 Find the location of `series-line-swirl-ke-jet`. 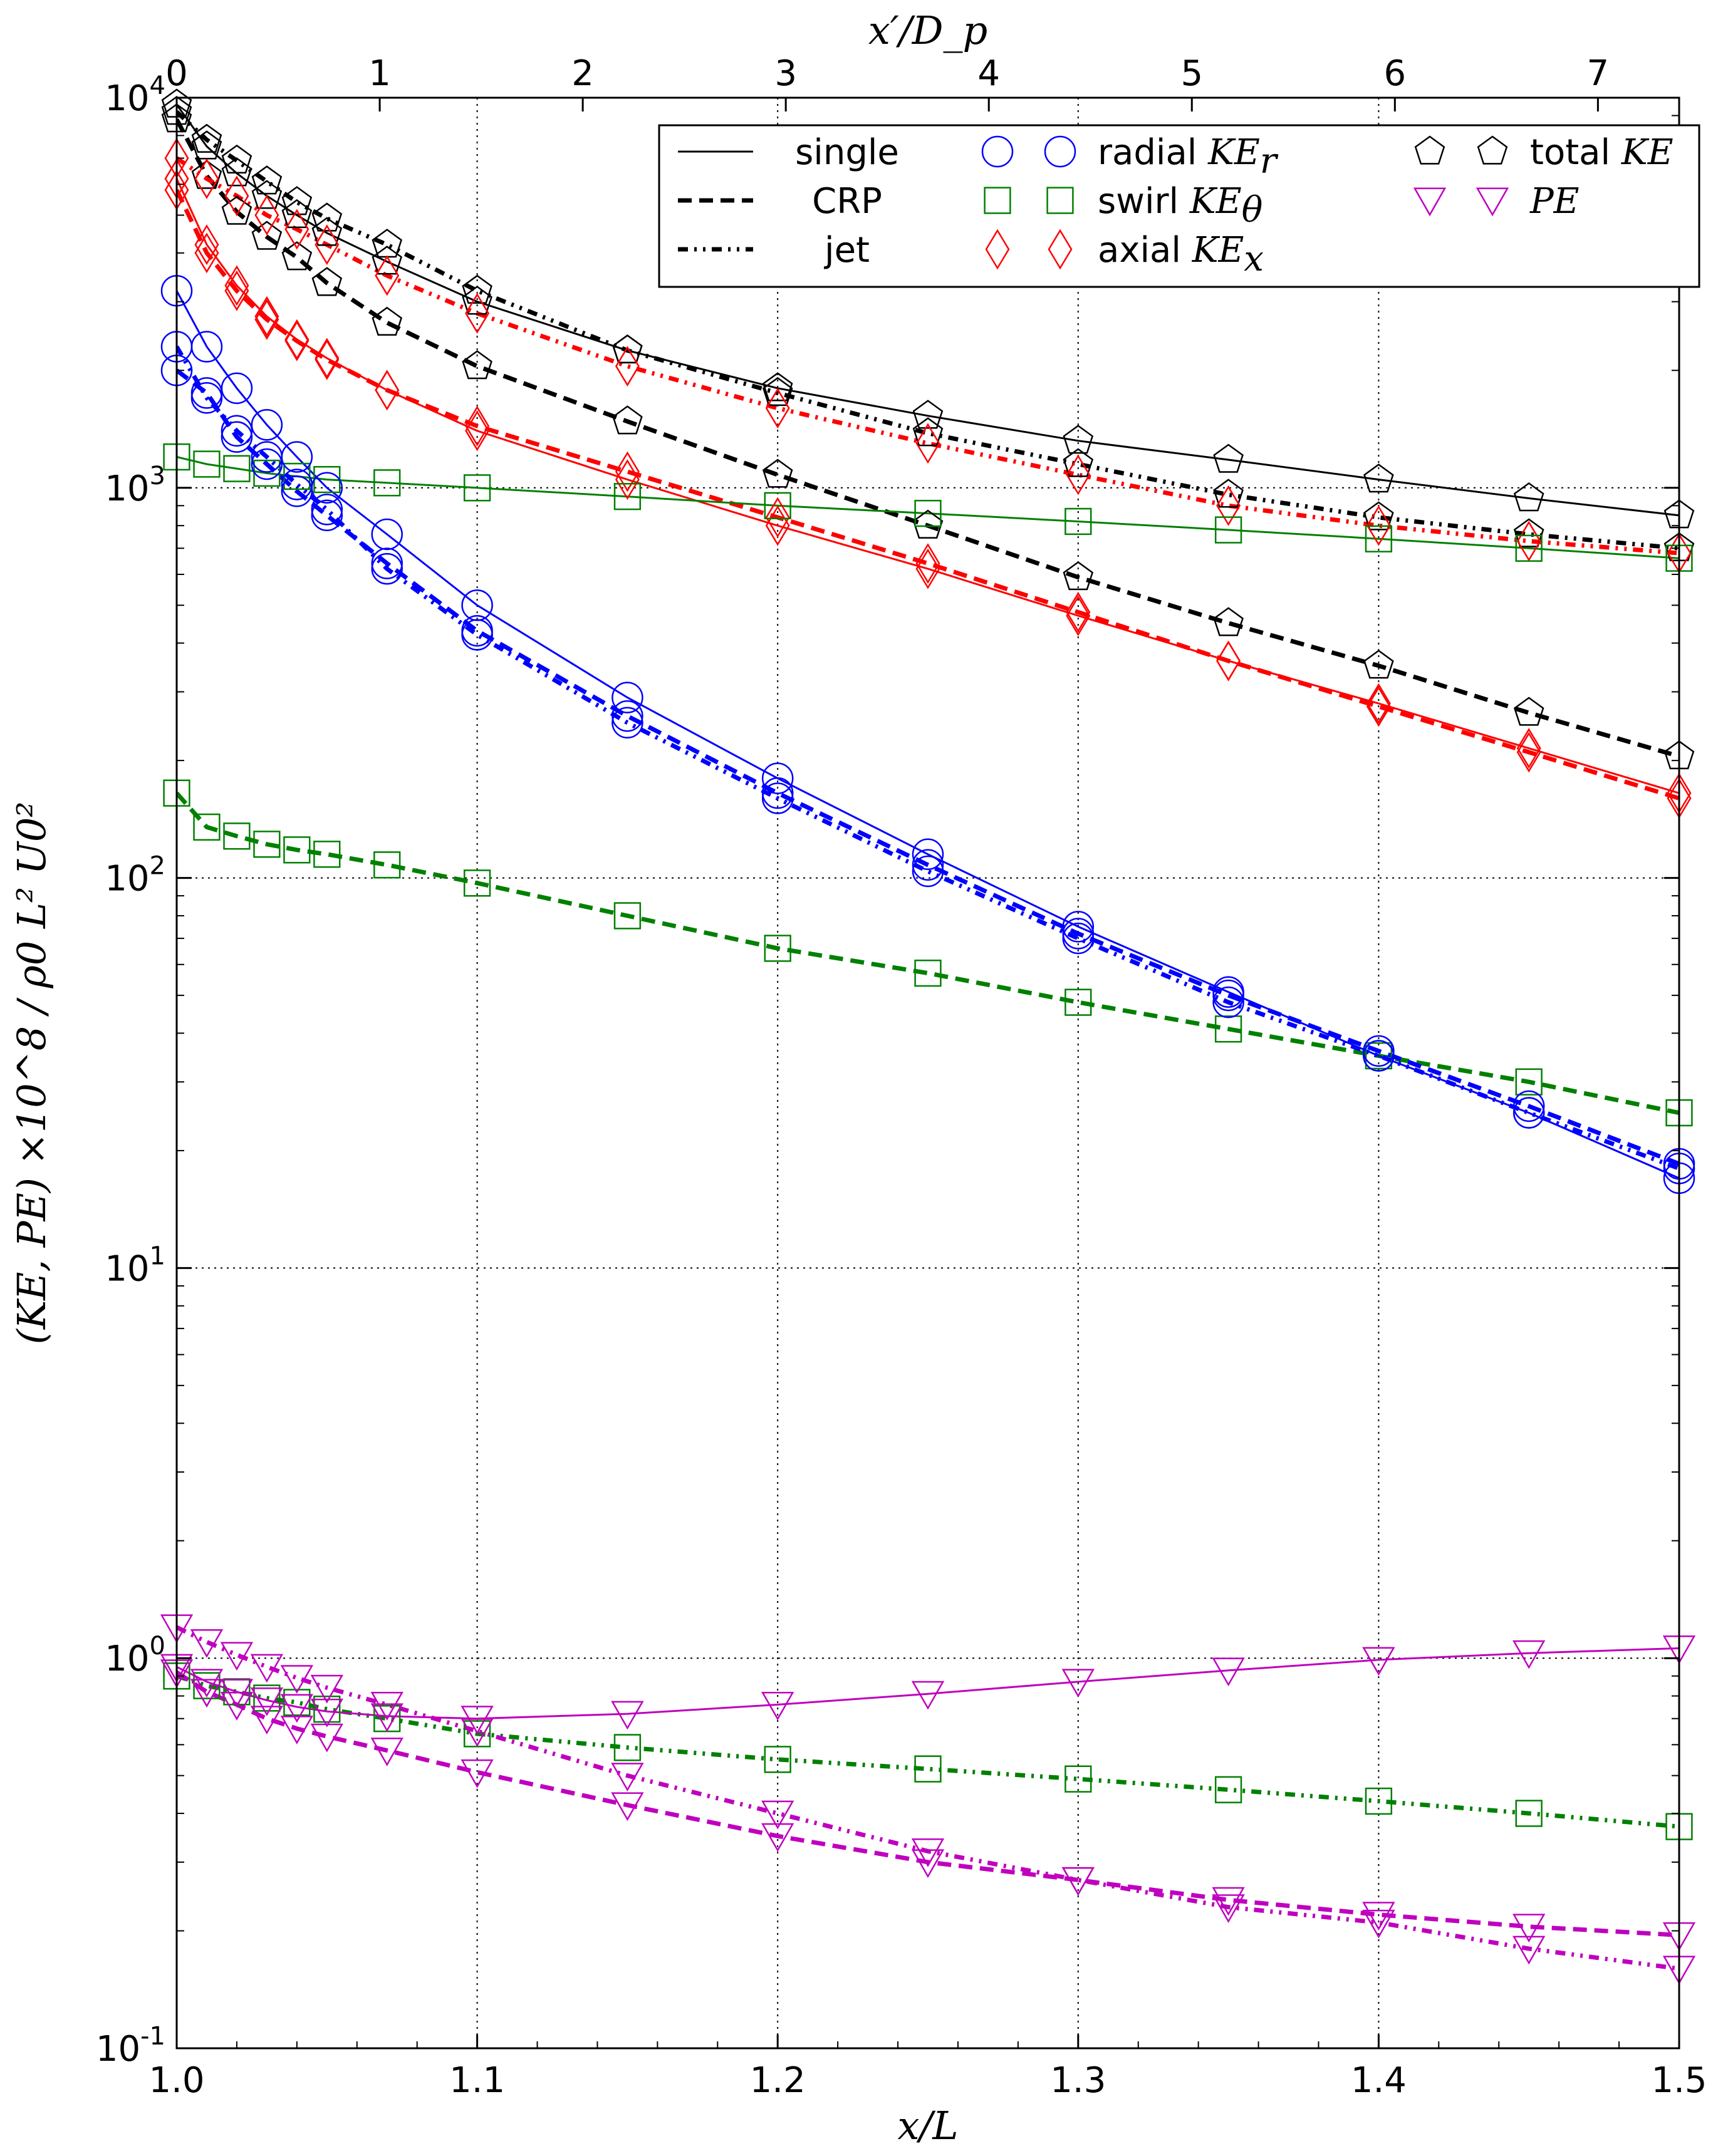

series-line-swirl-ke-jet is located at coordinates (928, 1751).